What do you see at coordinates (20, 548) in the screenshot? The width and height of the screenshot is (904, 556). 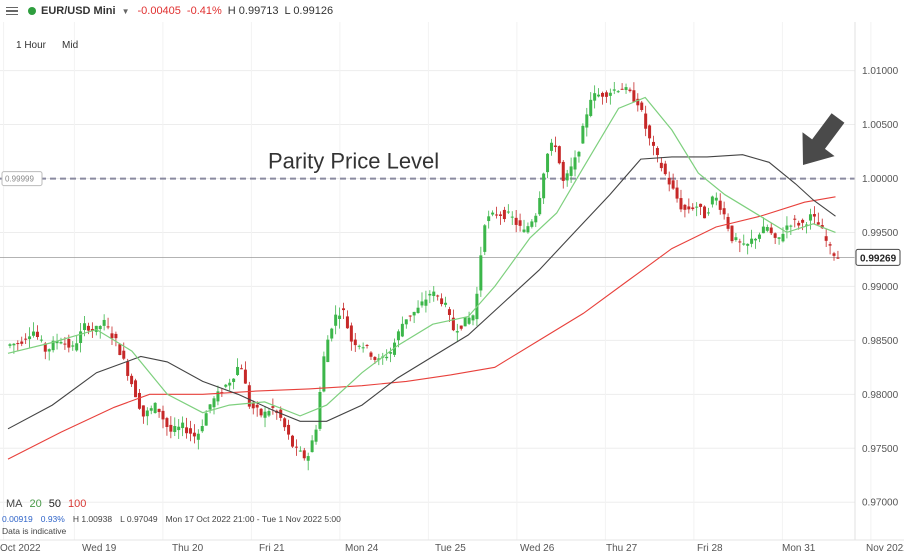 I see `x-tick-label-0: Oct 2022` at bounding box center [20, 548].